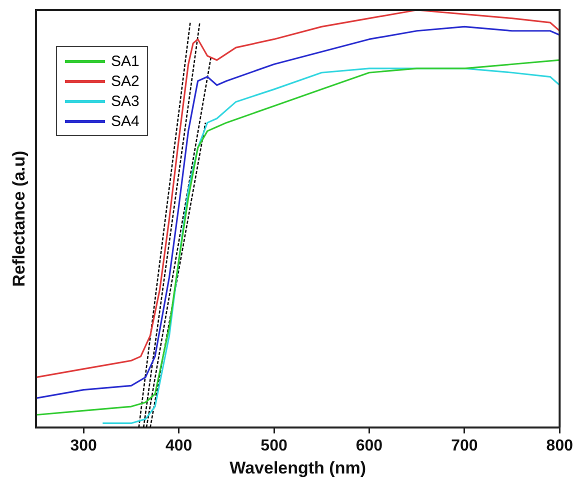 The image size is (576, 483). What do you see at coordinates (84, 445) in the screenshot?
I see `x-tick-label: 300` at bounding box center [84, 445].